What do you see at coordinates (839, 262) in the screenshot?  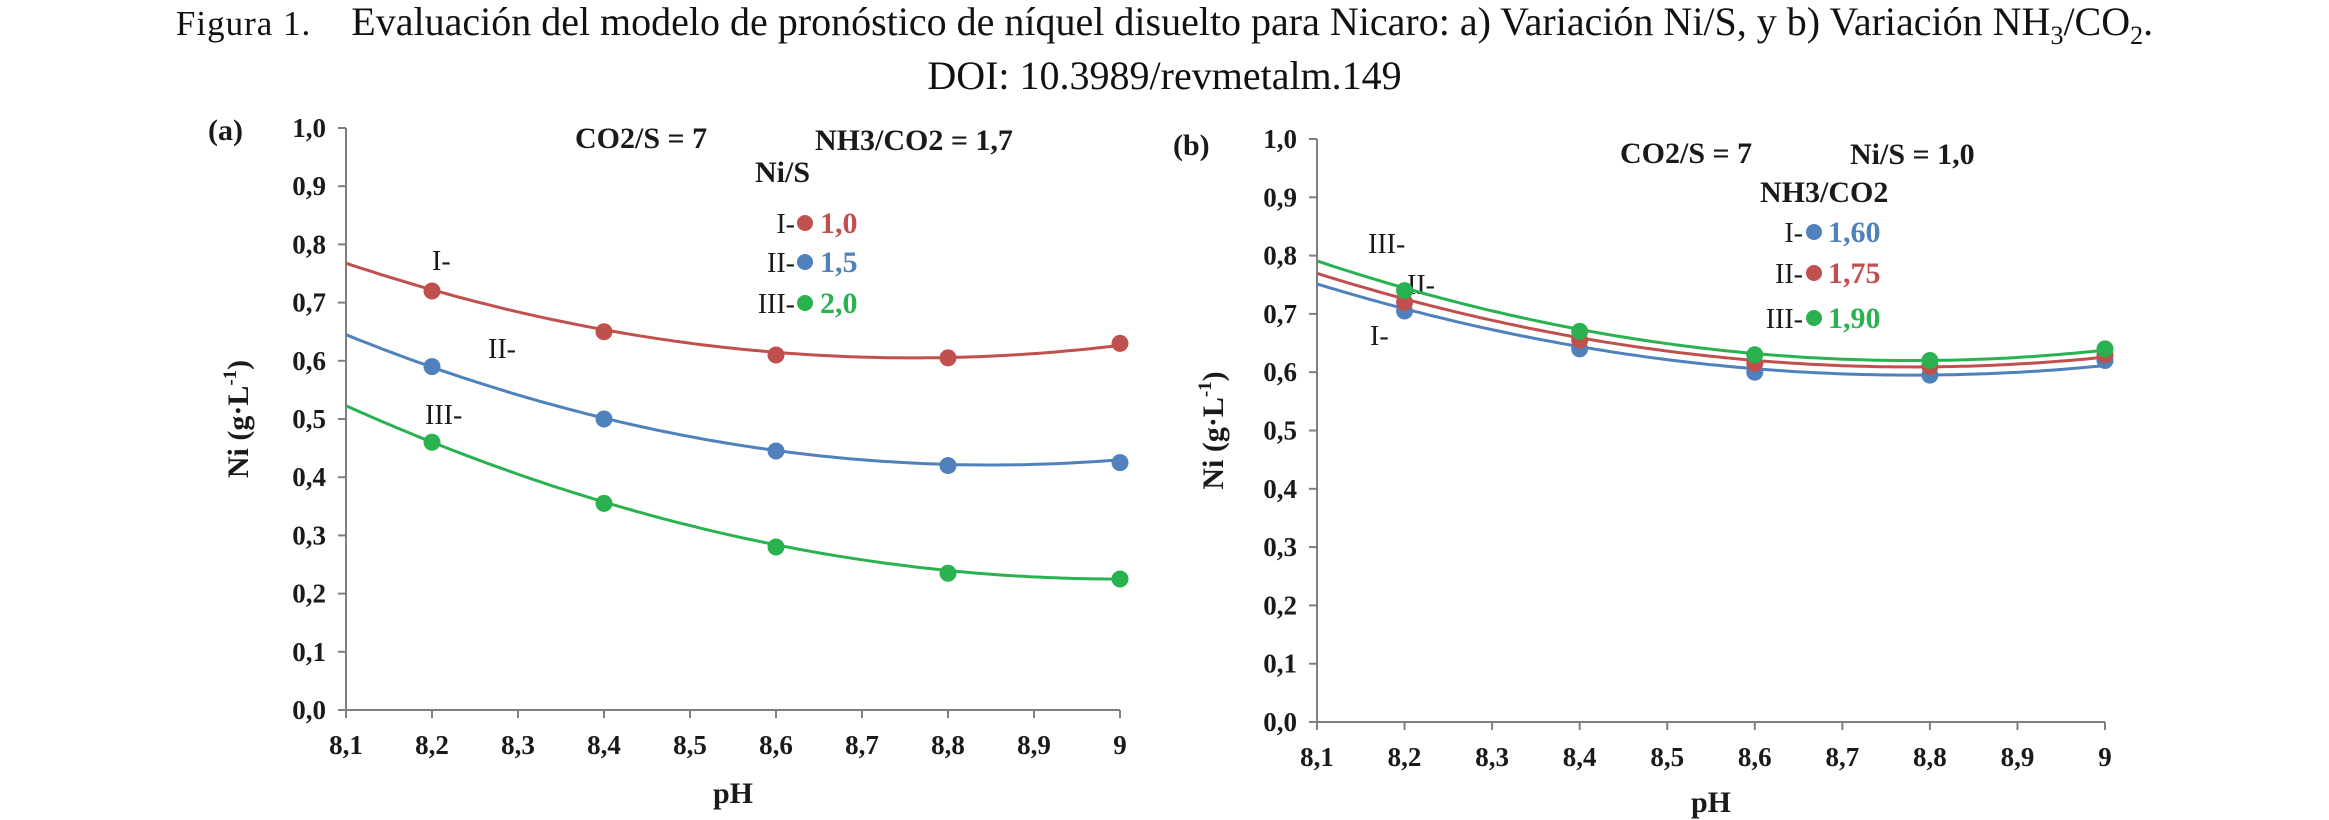 I see `legend-value: 1,5` at bounding box center [839, 262].